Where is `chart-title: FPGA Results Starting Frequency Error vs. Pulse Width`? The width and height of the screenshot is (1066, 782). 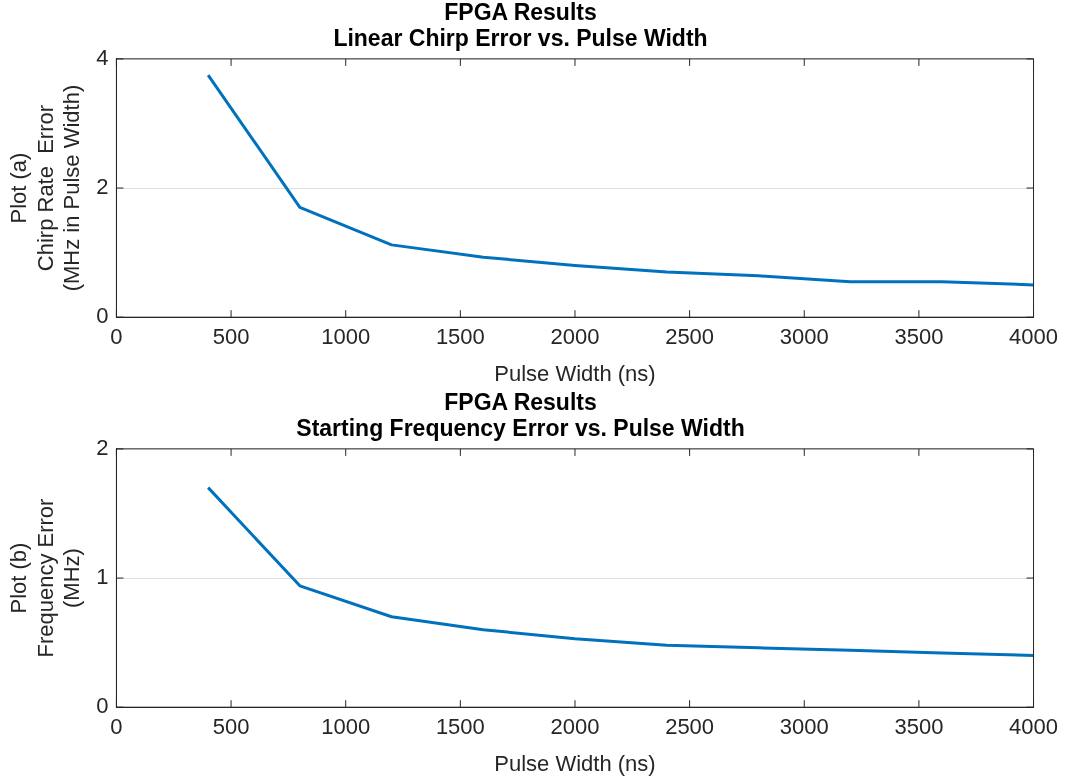
chart-title: FPGA Results Starting Frequency Error vs. Pulse Width is located at coordinates (520, 415).